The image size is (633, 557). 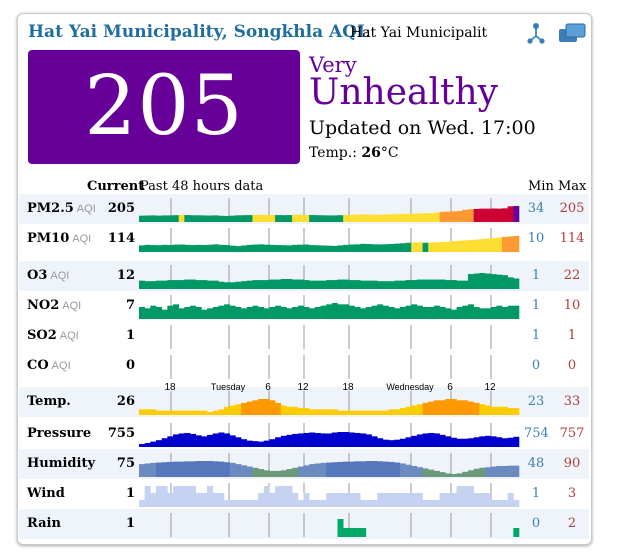 I want to click on pollutant-label: NO2, so click(x=43, y=305).